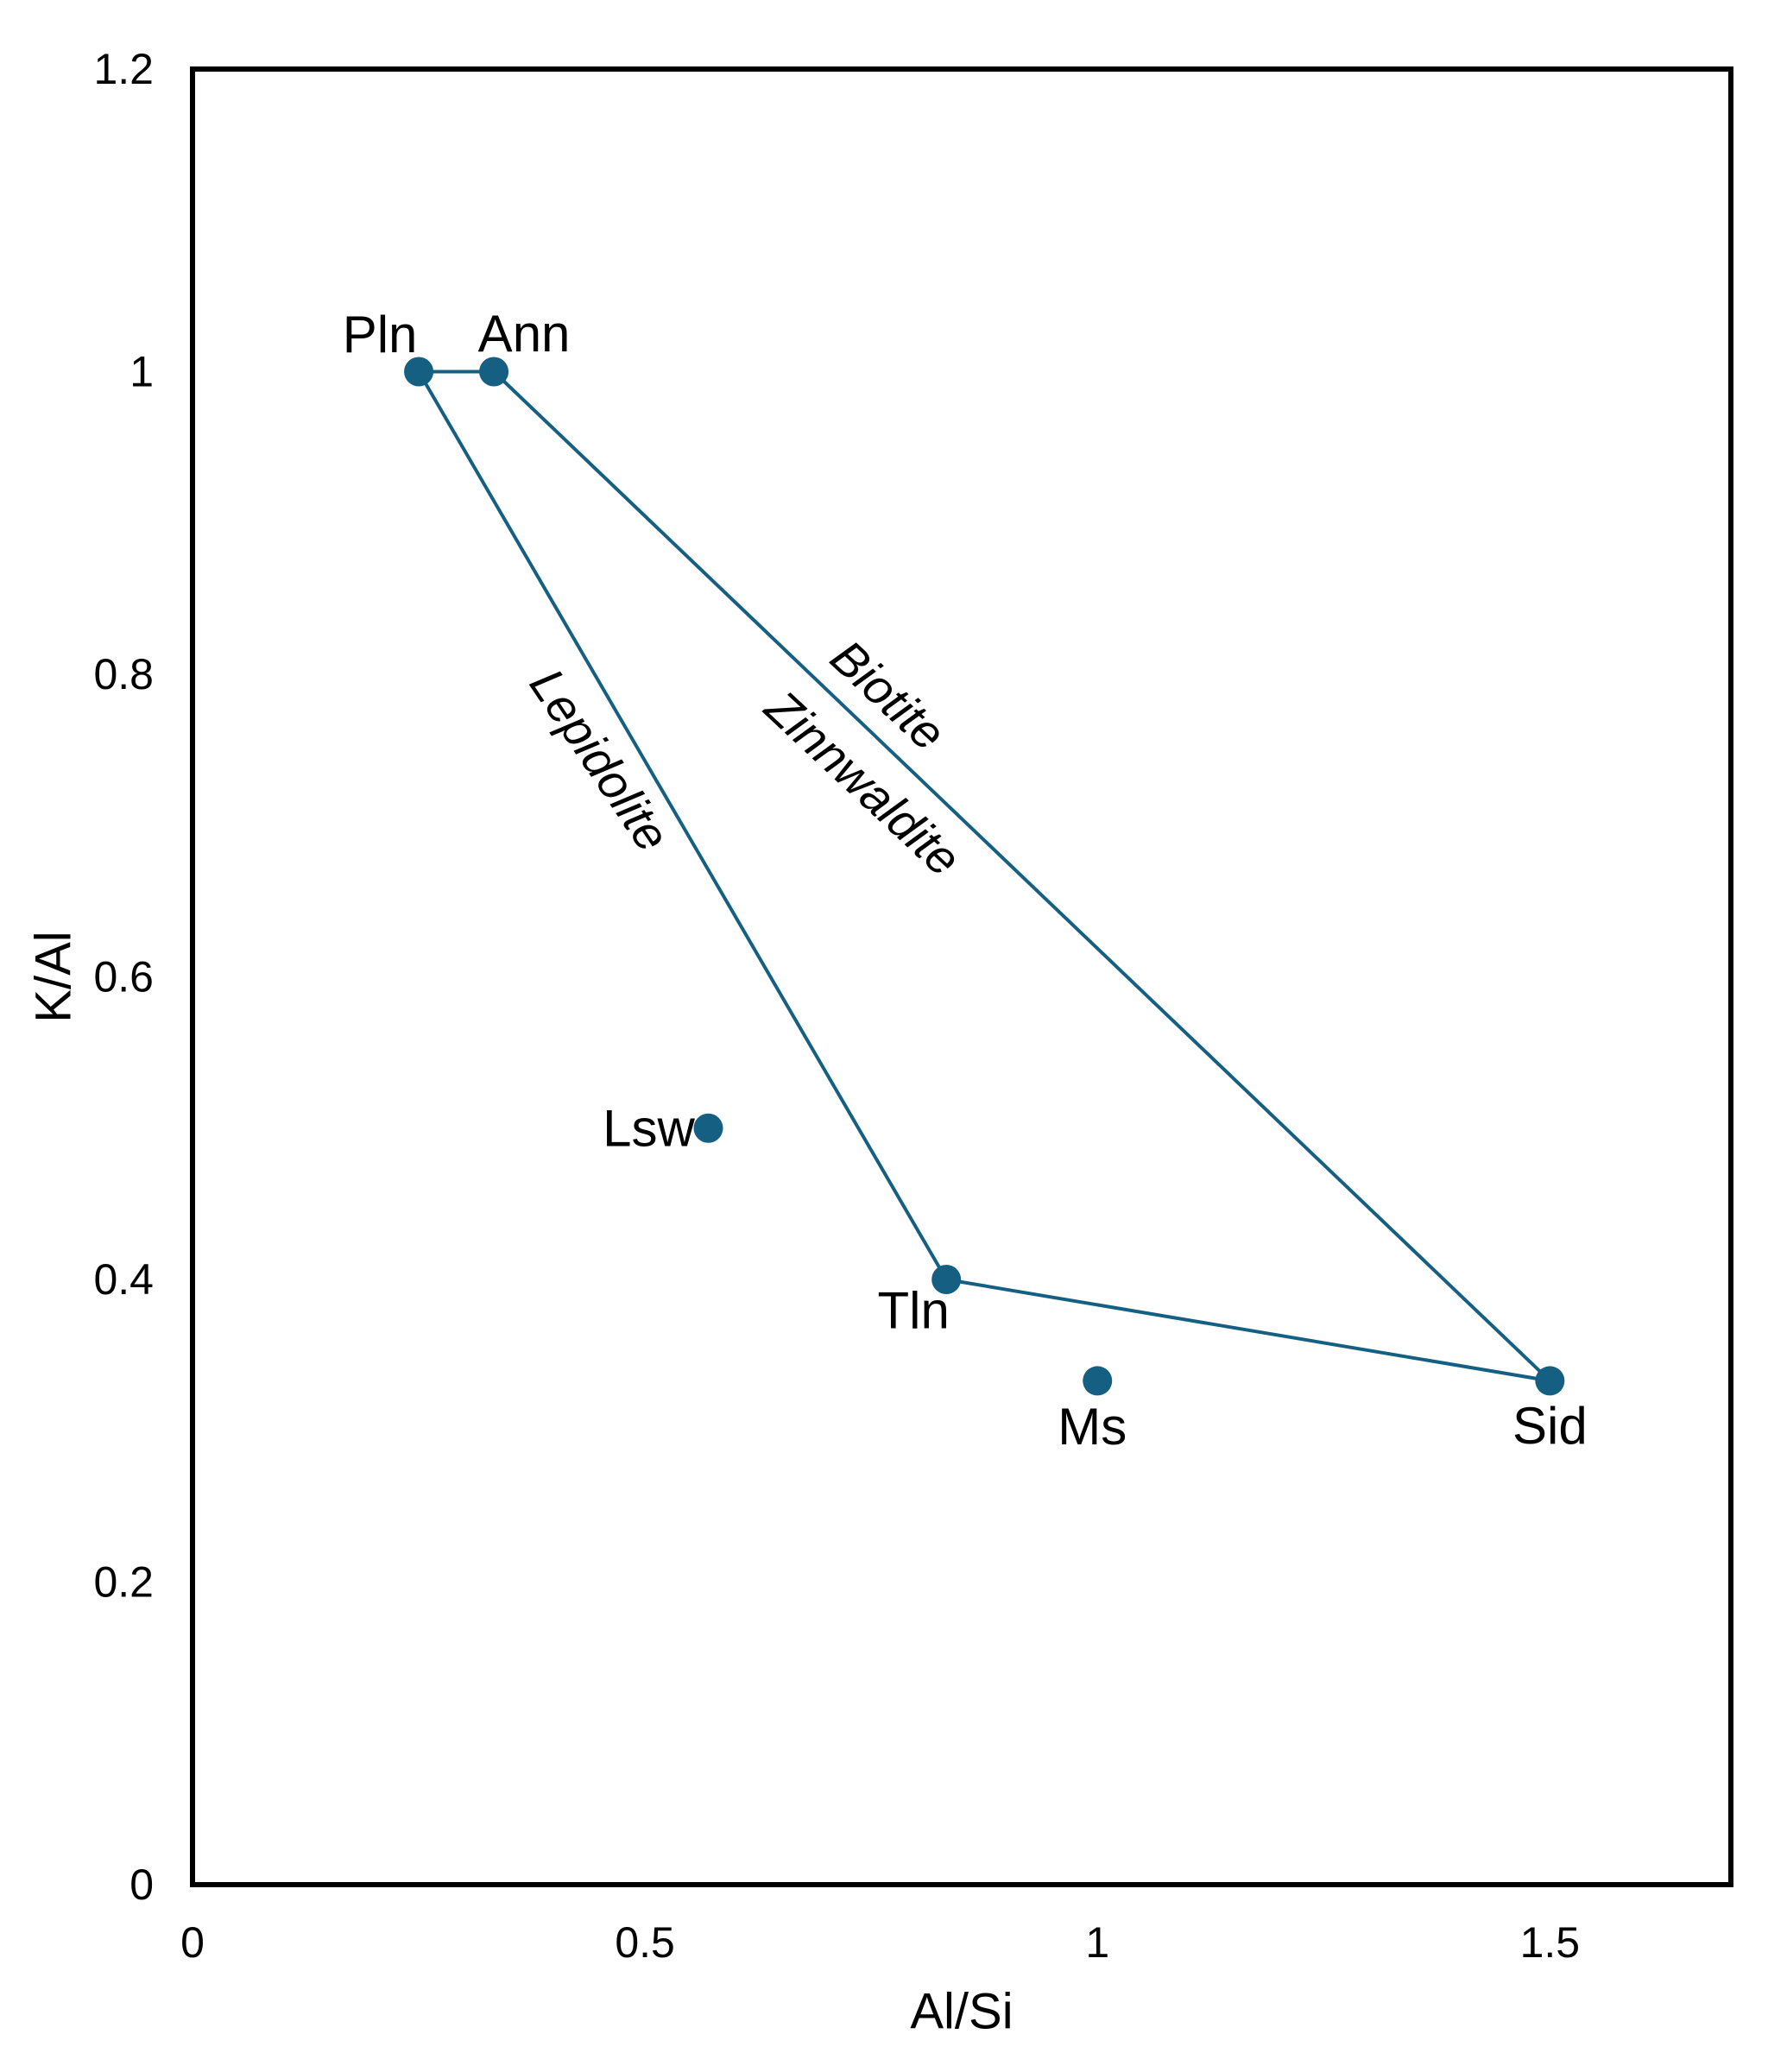  What do you see at coordinates (1550, 1381) in the screenshot?
I see `data-point-Sid` at bounding box center [1550, 1381].